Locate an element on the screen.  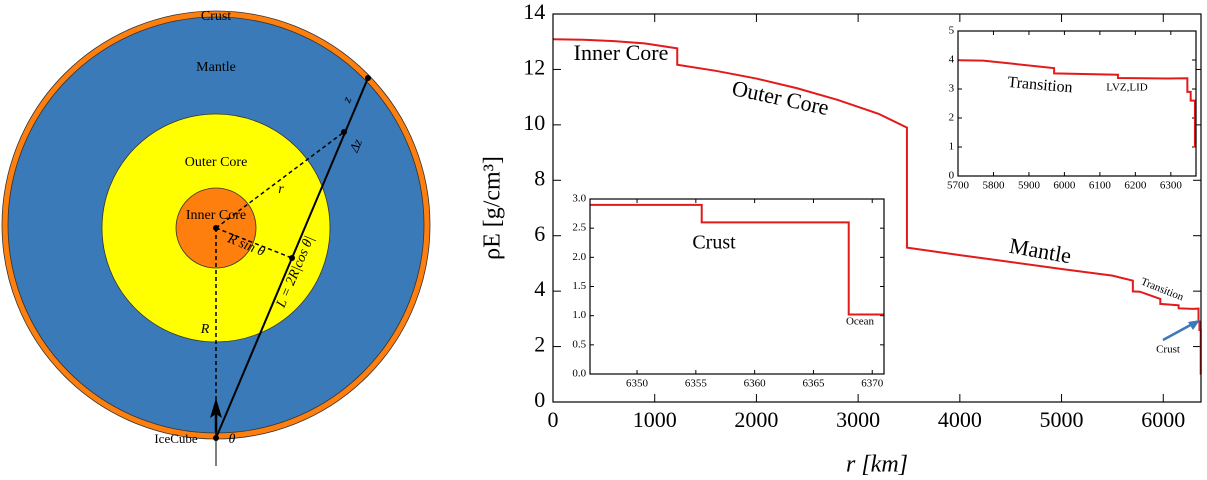
label: Crust is located at coordinates (216, 16).